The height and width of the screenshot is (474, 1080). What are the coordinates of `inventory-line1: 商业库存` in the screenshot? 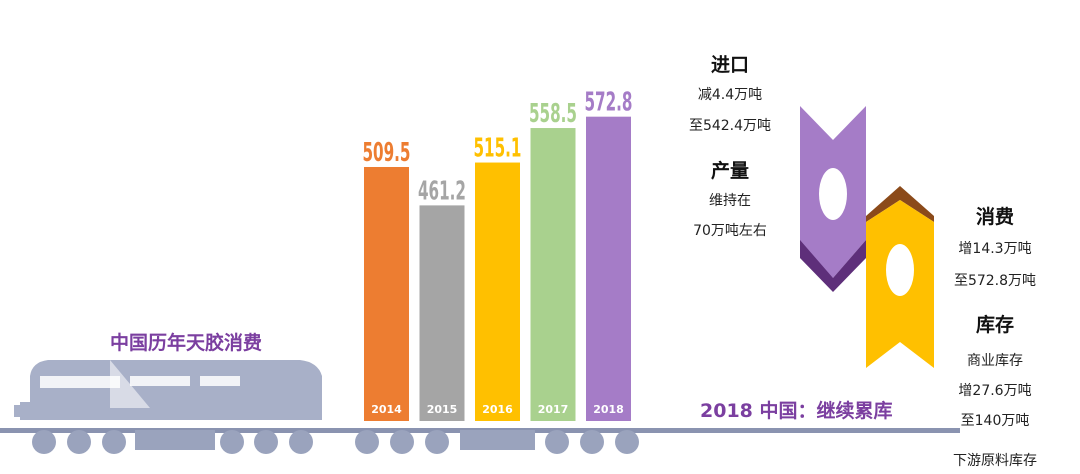 It's located at (995, 361).